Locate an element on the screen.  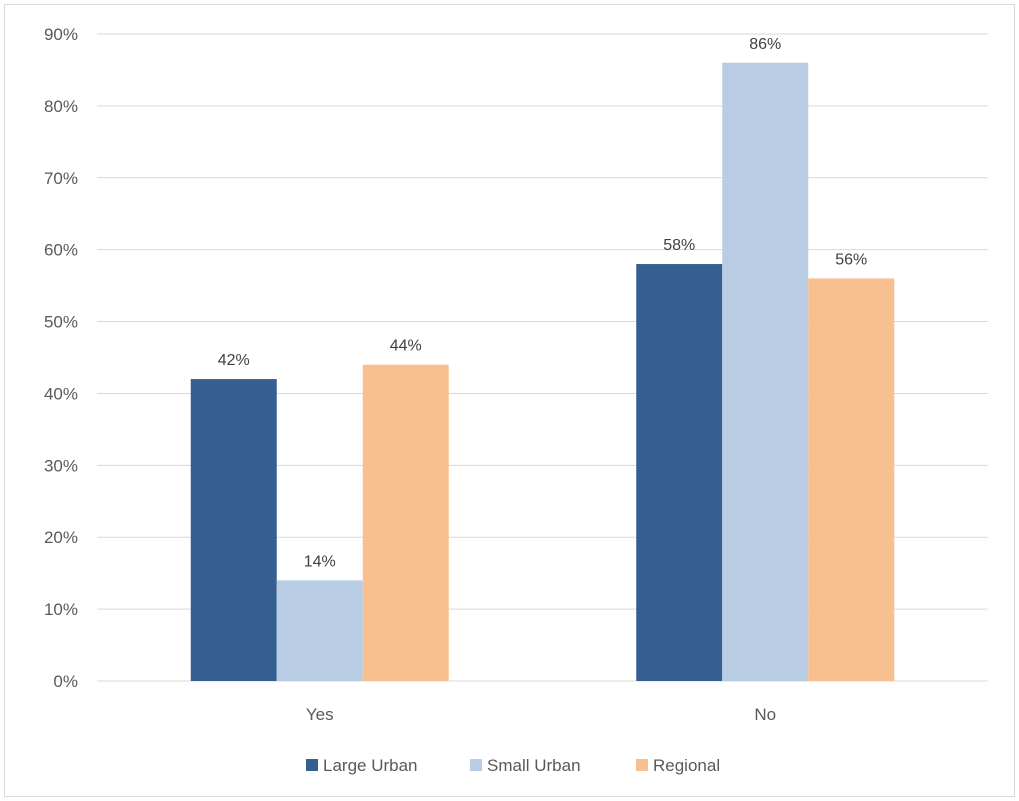
legend-label: Large Urban is located at coordinates (370, 765).